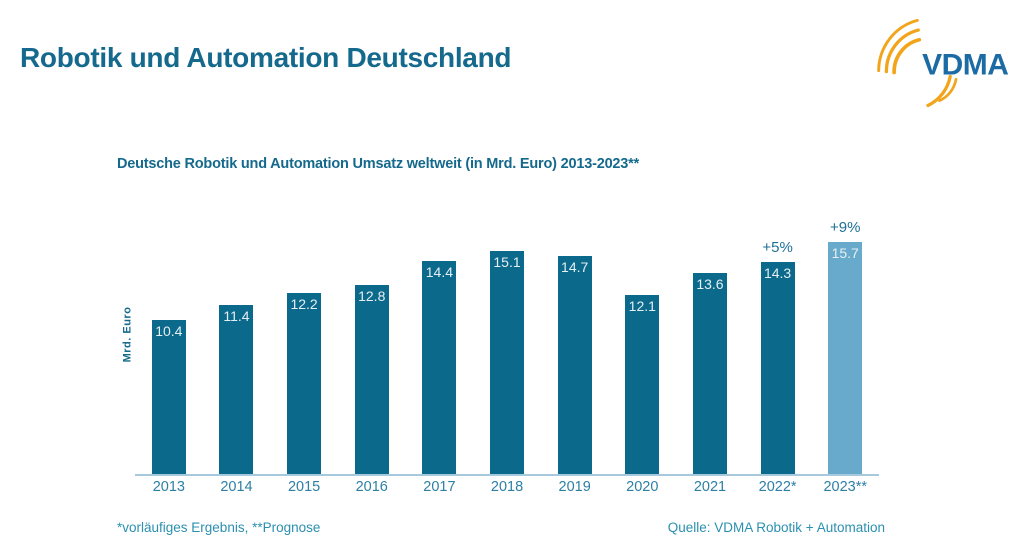 This screenshot has width=1024, height=558. I want to click on bar-value-label: 12.1, so click(642, 306).